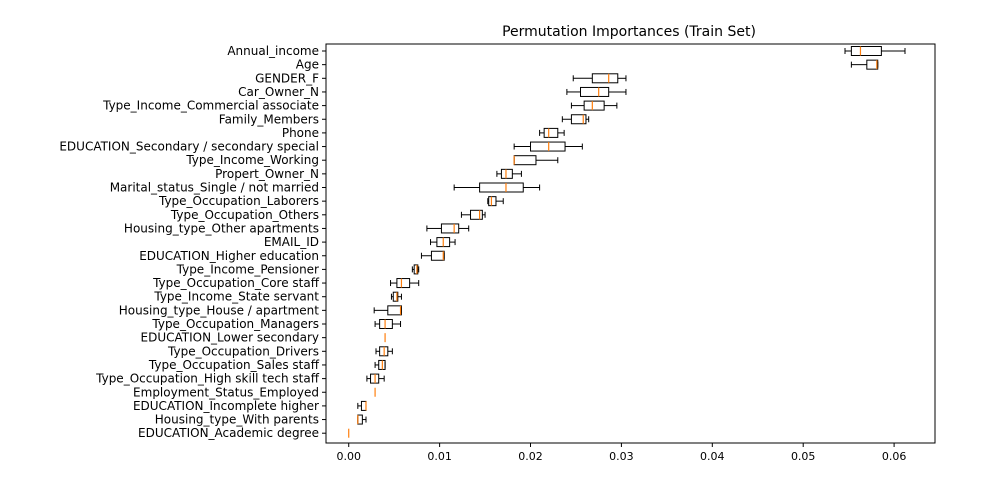 The width and height of the screenshot is (1000, 487). I want to click on y-tick-label: Phone, so click(300, 133).